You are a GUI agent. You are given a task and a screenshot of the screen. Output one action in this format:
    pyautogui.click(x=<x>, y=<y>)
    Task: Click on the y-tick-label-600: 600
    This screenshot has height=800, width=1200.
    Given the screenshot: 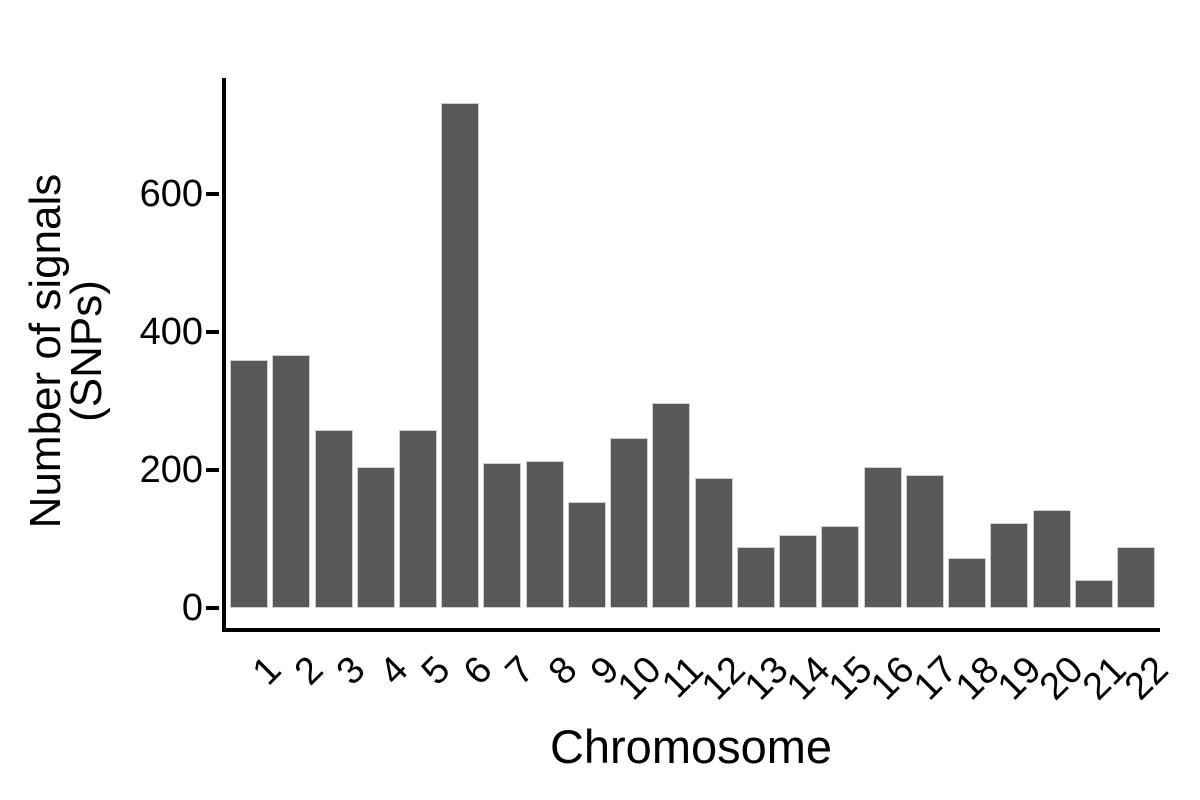 What is the action you would take?
    pyautogui.click(x=171, y=194)
    